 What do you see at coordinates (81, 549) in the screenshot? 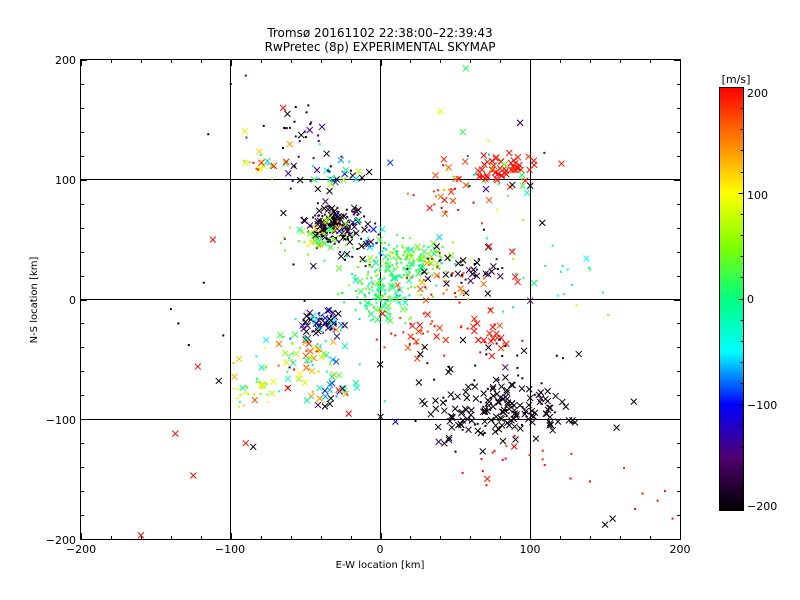
I see `x-tick-label-0: −200` at bounding box center [81, 549].